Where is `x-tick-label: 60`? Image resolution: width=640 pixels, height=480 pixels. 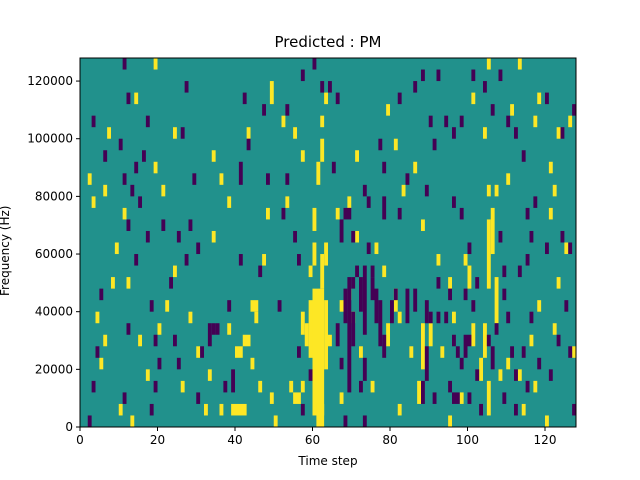 x-tick-label: 60 is located at coordinates (312, 440).